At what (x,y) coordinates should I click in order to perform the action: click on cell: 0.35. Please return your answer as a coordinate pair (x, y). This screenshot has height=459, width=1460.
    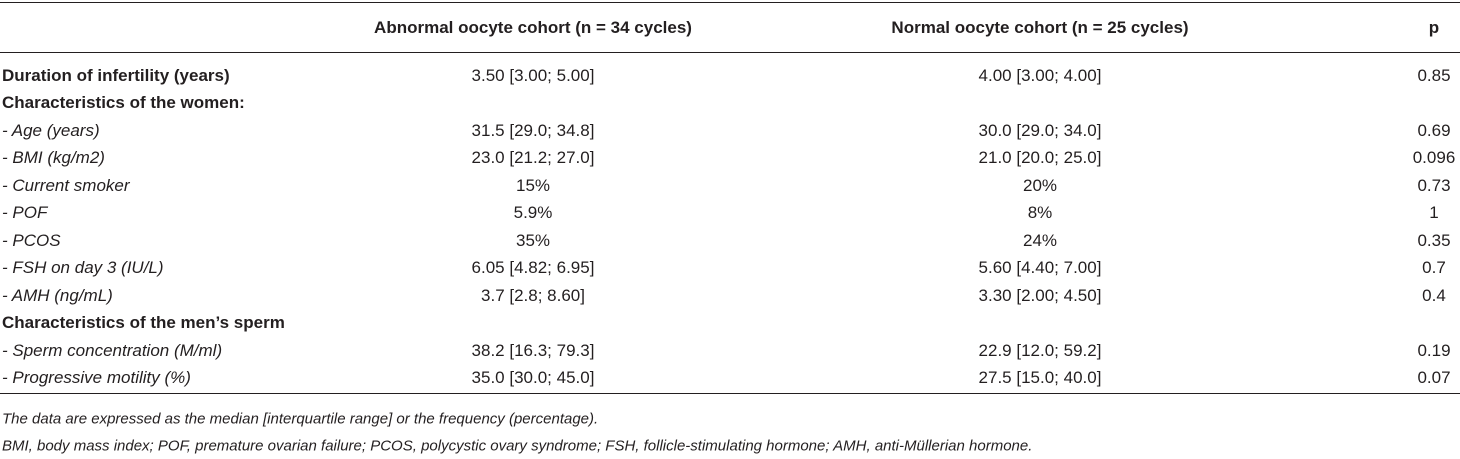
    Looking at the image, I should click on (1434, 240).